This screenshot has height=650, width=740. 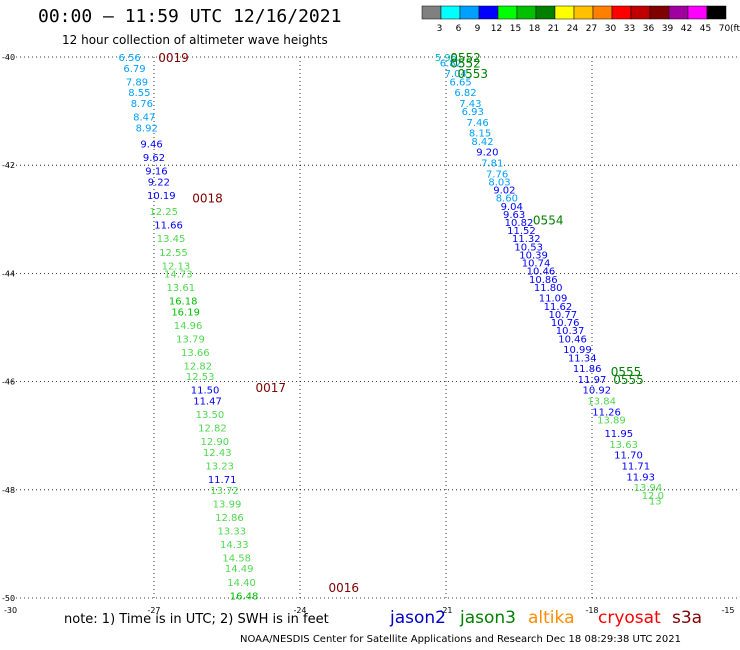 What do you see at coordinates (219, 466) in the screenshot?
I see `wave-height-value: 13.23` at bounding box center [219, 466].